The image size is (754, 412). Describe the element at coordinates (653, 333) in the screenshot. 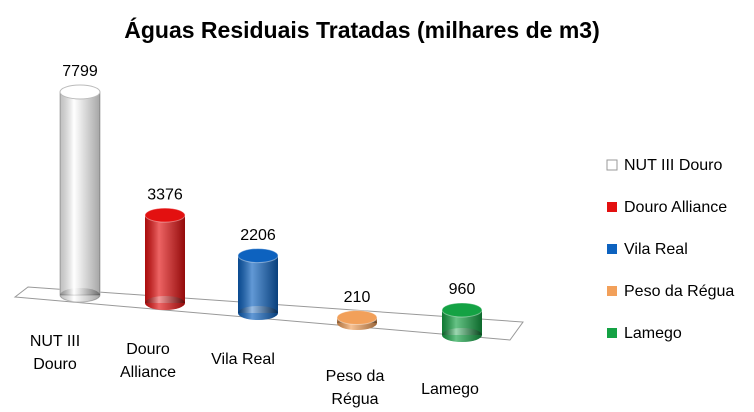

I see `legend-label: Lamego` at that location.